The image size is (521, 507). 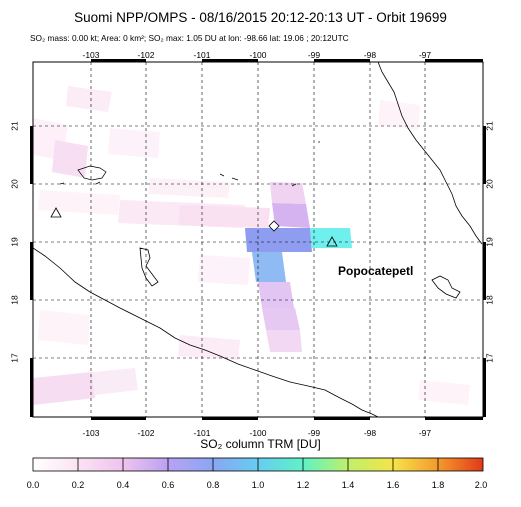 I want to click on lon-tick-top: -100, so click(x=258, y=55).